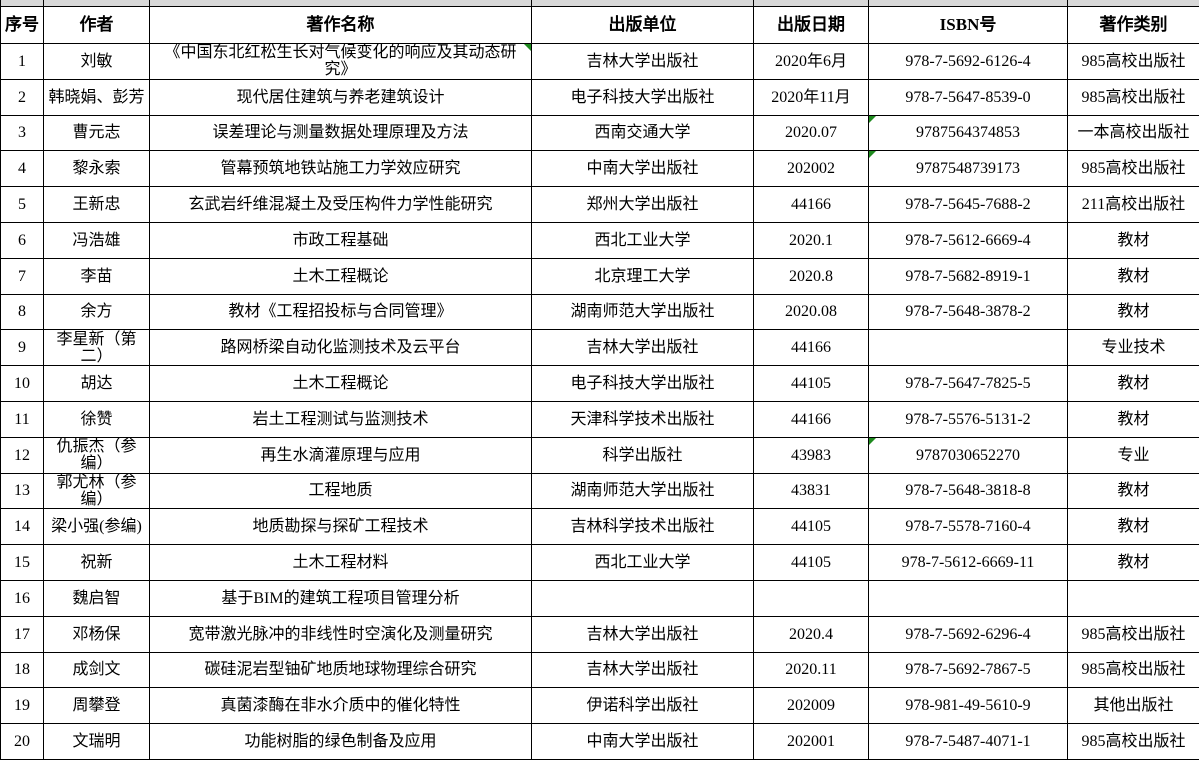  Describe the element at coordinates (340, 670) in the screenshot. I see `cell-title: 碳硅泥岩型铀矿地质地球物理综合研究` at that location.